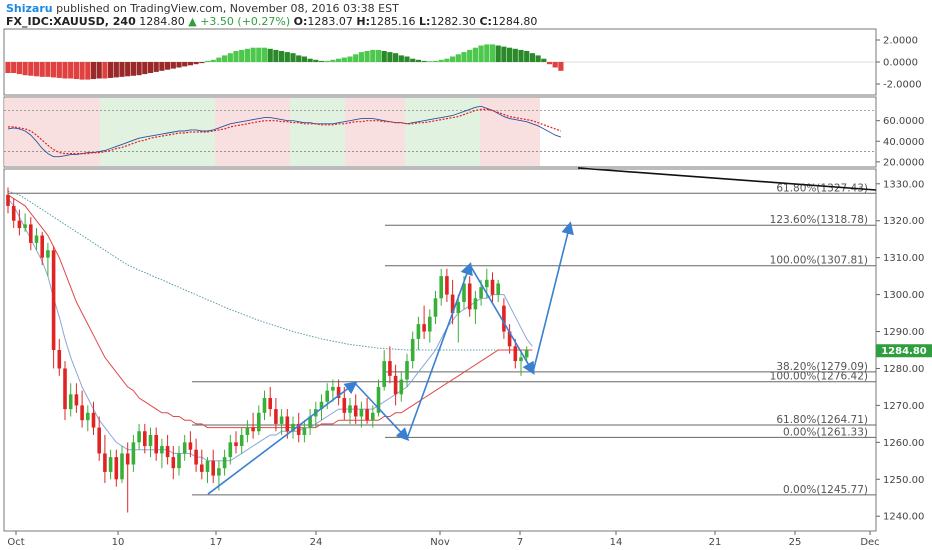 The height and width of the screenshot is (550, 932). Describe the element at coordinates (903, 221) in the screenshot. I see `price-y-tick-label: 1320.00` at that location.